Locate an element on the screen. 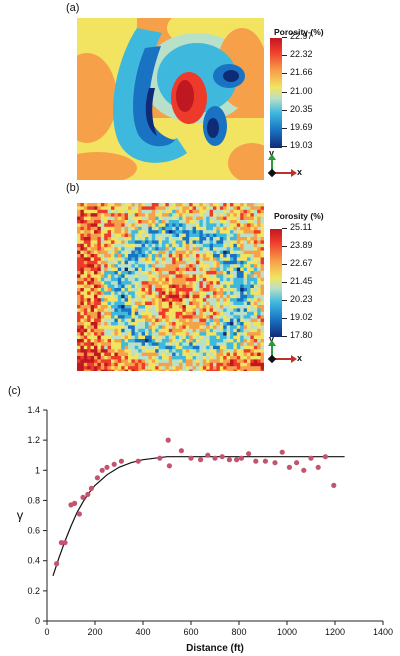 This screenshot has width=400, height=656. y-tick-label: 1.2 is located at coordinates (33, 440).